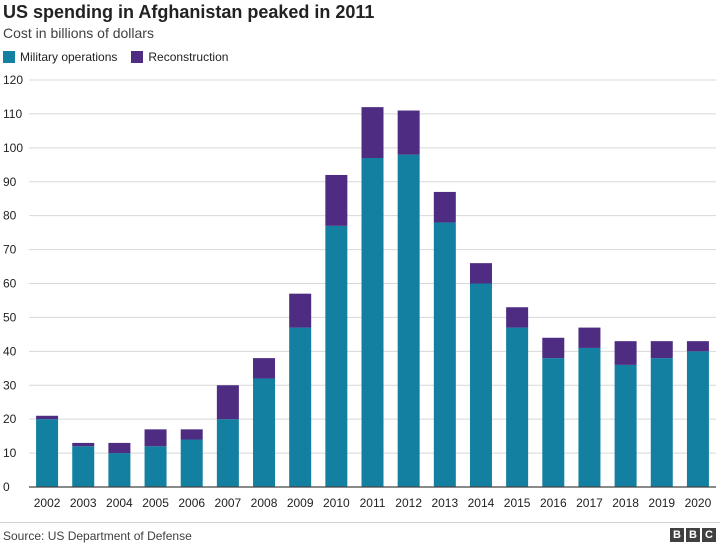  I want to click on bbc-logo-letter: C, so click(709, 535).